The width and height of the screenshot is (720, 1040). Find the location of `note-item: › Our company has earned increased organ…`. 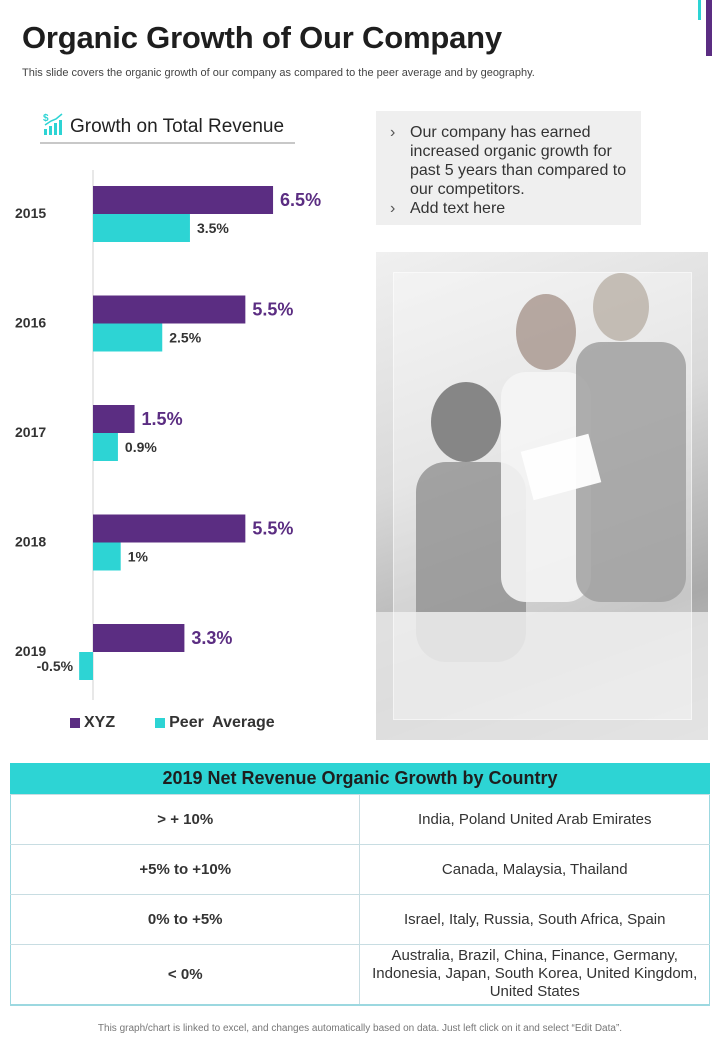

note-item: › Our company has earned increased organ… is located at coordinates (510, 161).